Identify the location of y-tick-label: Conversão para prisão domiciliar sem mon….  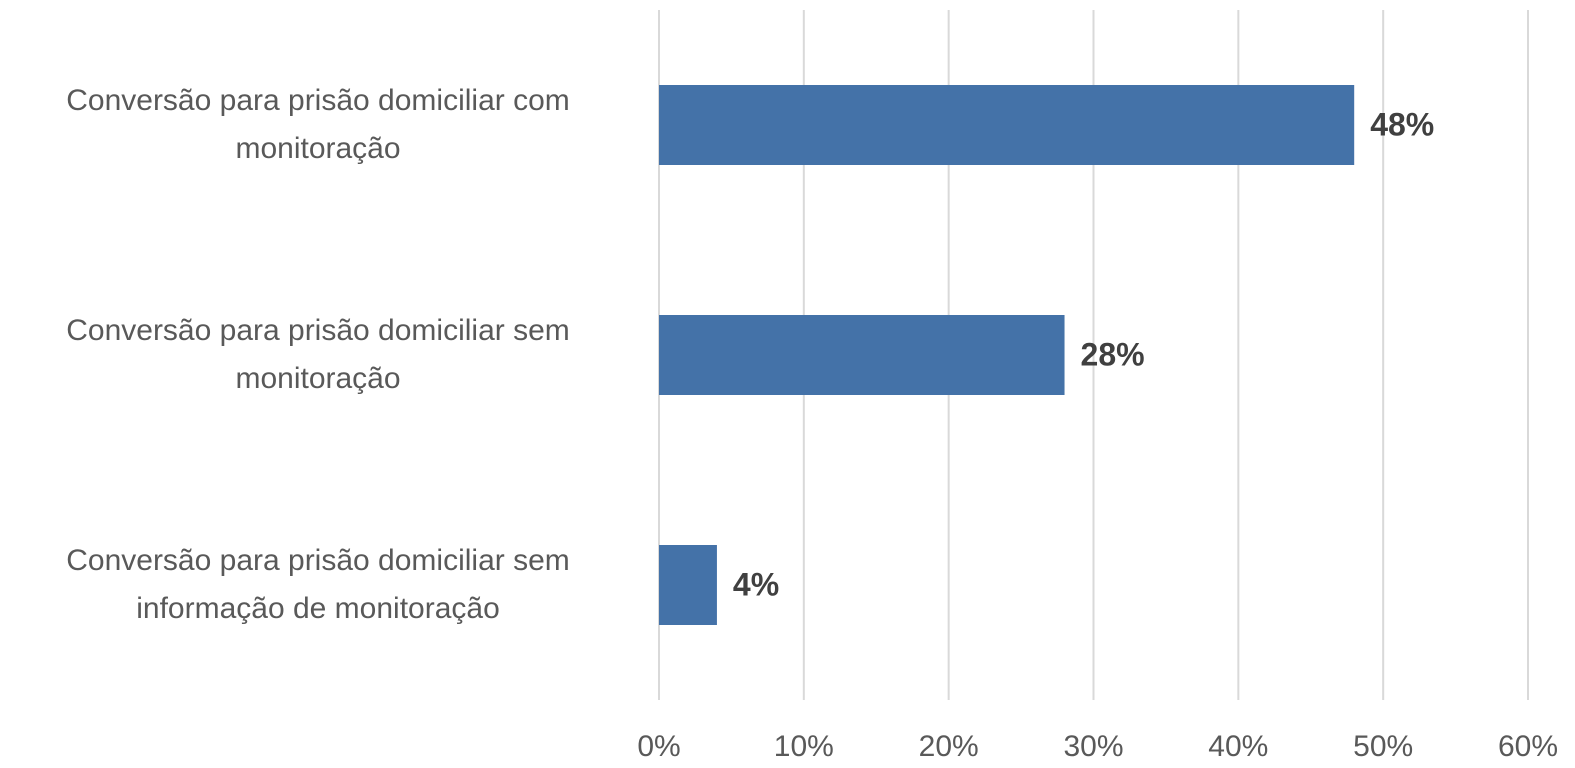
(318, 354).